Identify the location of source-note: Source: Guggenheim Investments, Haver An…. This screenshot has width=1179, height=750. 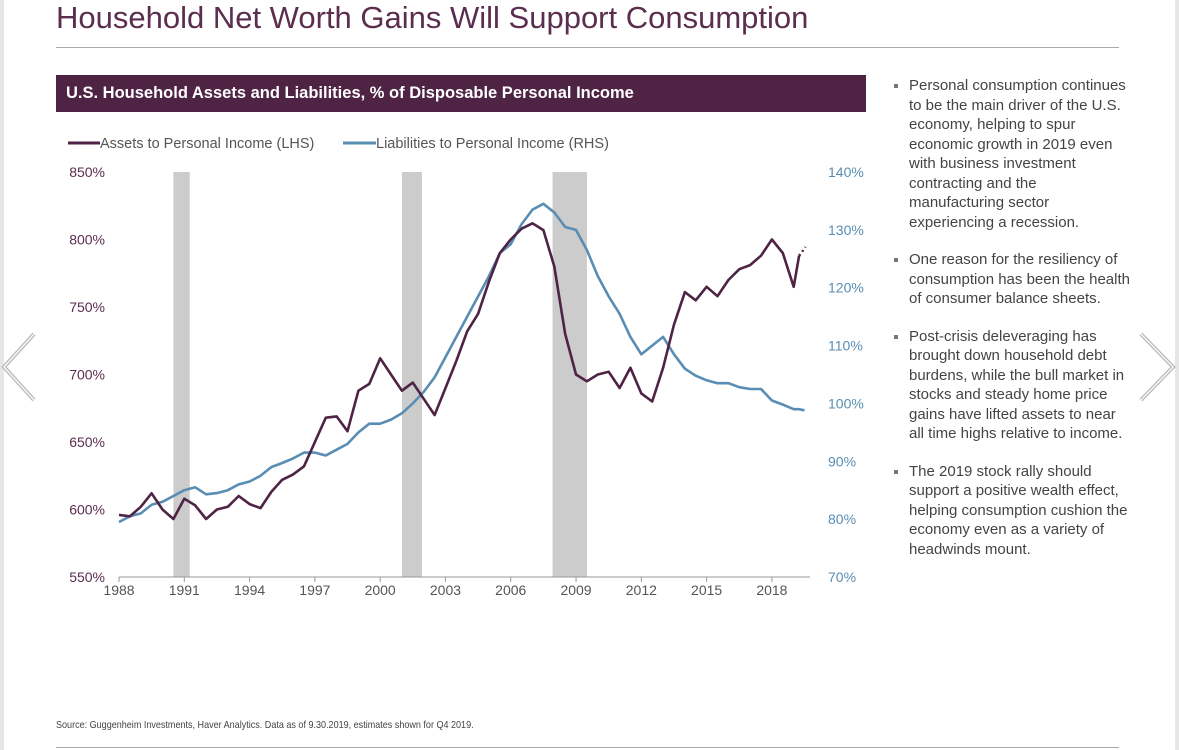
(265, 725).